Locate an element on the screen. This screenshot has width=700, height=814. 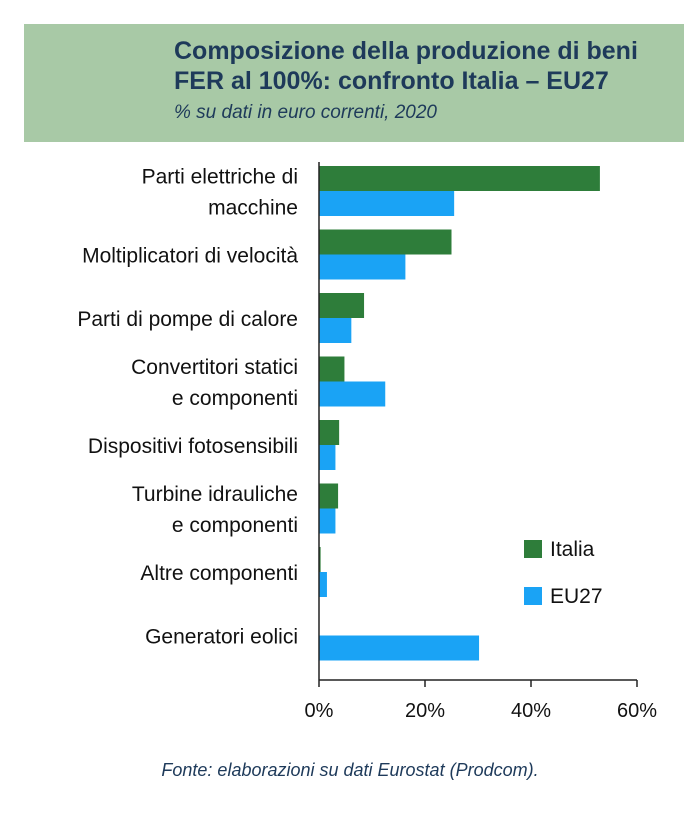
category-label: Parti di pompe di calore is located at coordinates (187, 319).